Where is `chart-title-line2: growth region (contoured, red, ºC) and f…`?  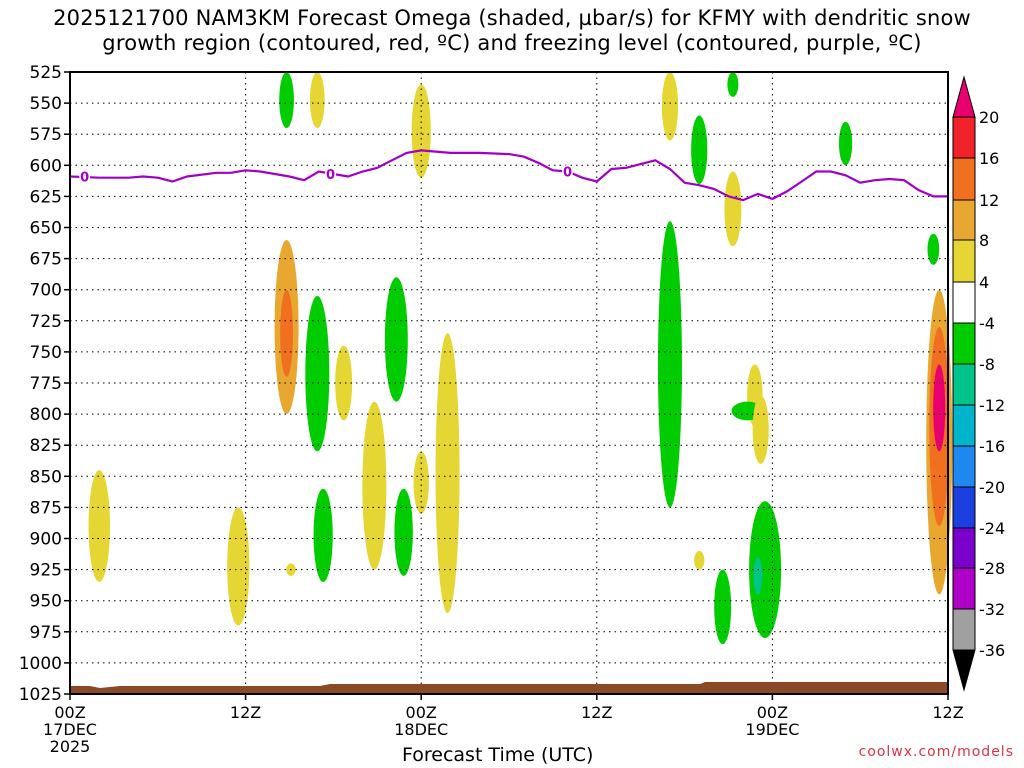
chart-title-line2: growth region (contoured, red, ºC) and f… is located at coordinates (512, 43).